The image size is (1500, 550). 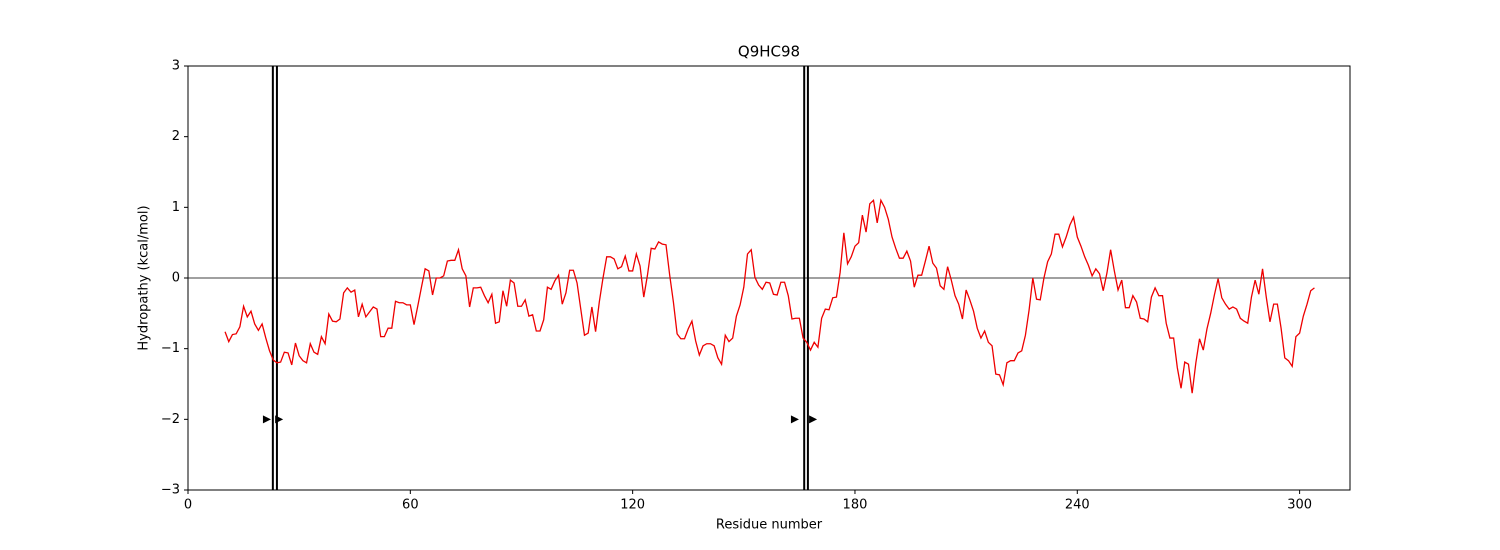 What do you see at coordinates (632, 505) in the screenshot?
I see `x-tick-label: 120` at bounding box center [632, 505].